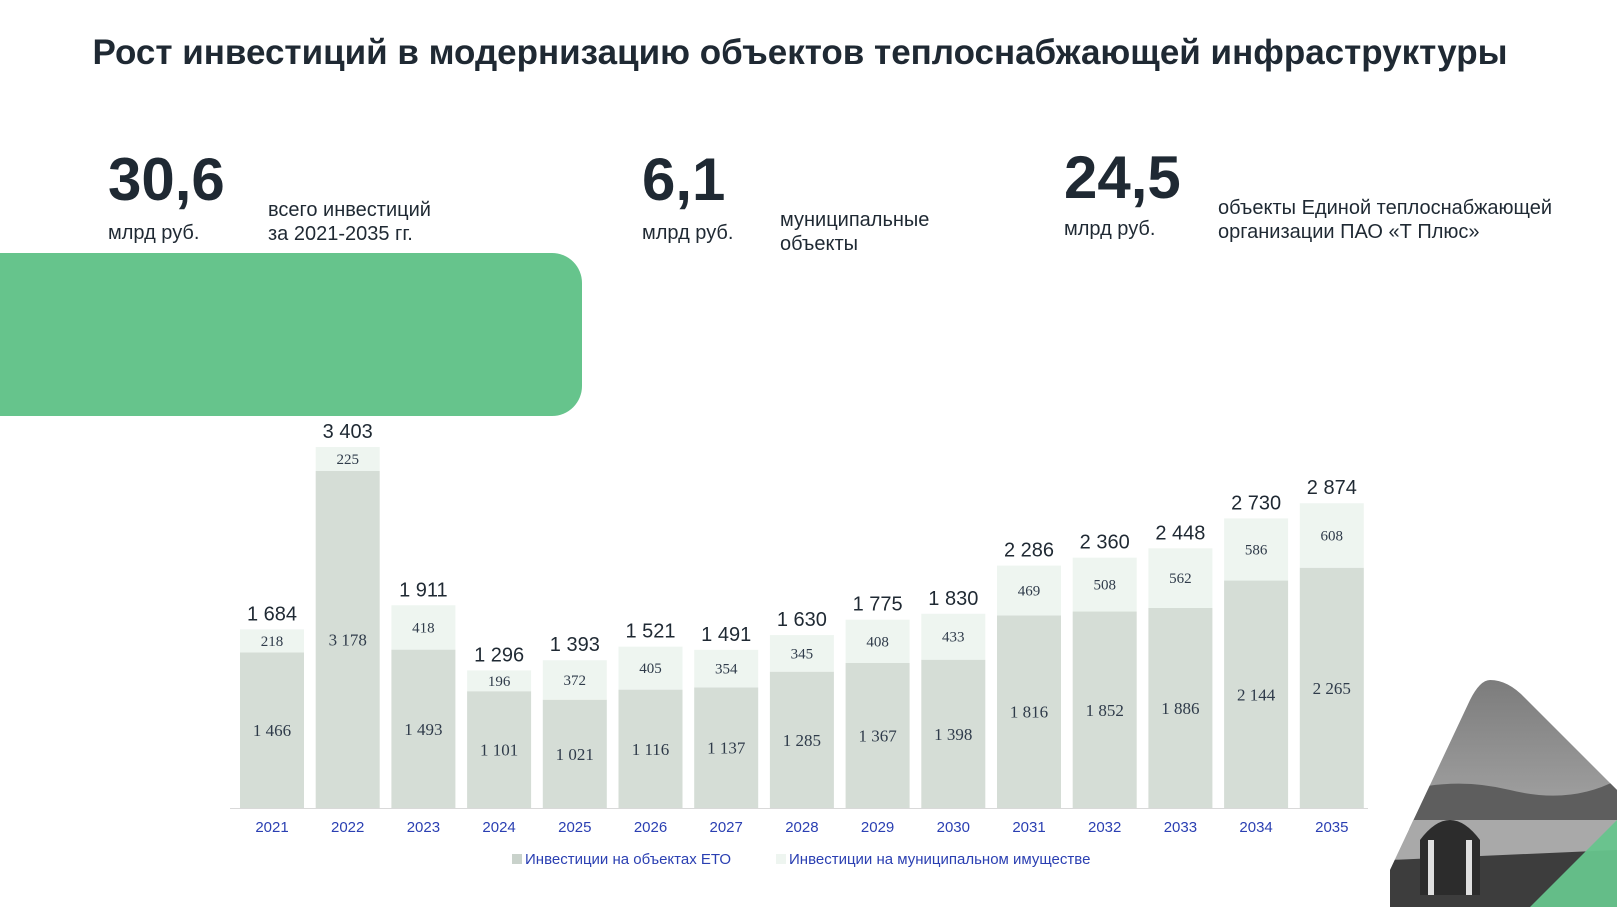 The width and height of the screenshot is (1617, 907). What do you see at coordinates (347, 827) in the screenshot?
I see `x-tick-label-2022: 2022` at bounding box center [347, 827].